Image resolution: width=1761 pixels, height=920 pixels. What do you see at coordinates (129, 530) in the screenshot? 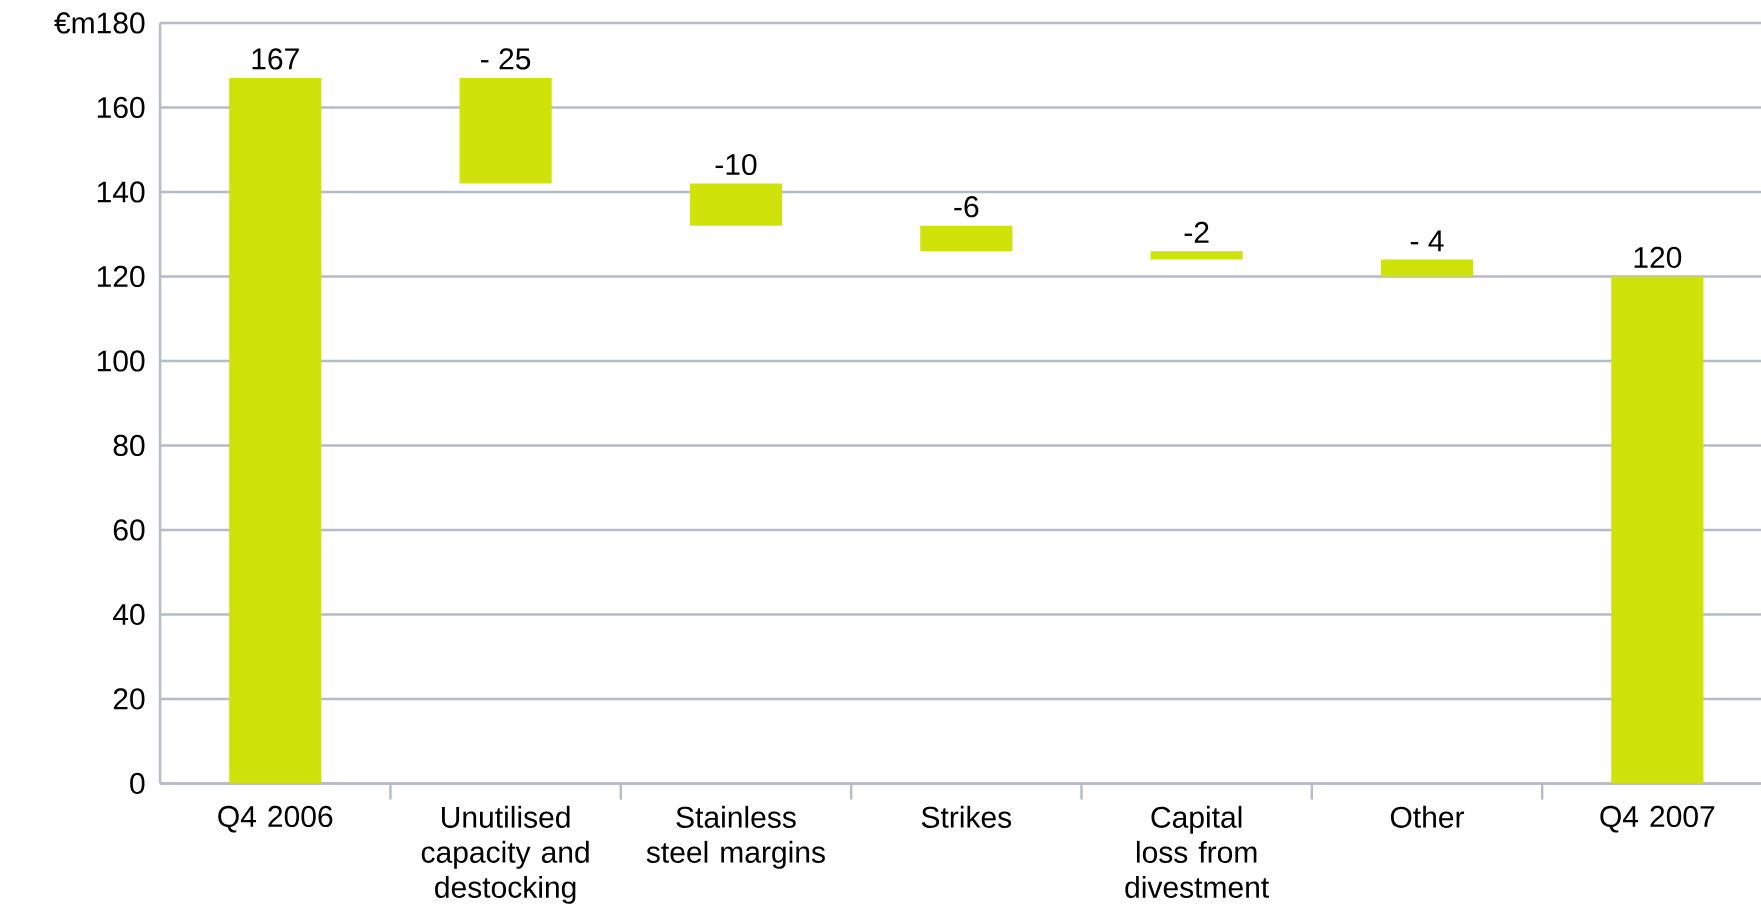
I see `y-tick-label: 60` at bounding box center [129, 530].